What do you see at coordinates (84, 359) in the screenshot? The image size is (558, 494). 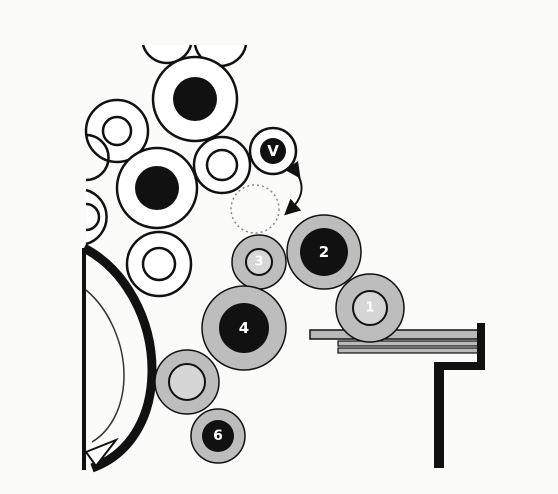 I see `left-frame` at bounding box center [84, 359].